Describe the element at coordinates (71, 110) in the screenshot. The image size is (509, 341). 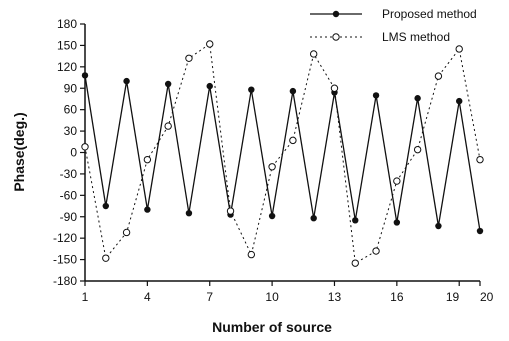
I see `y-tick-label: 60` at that location.